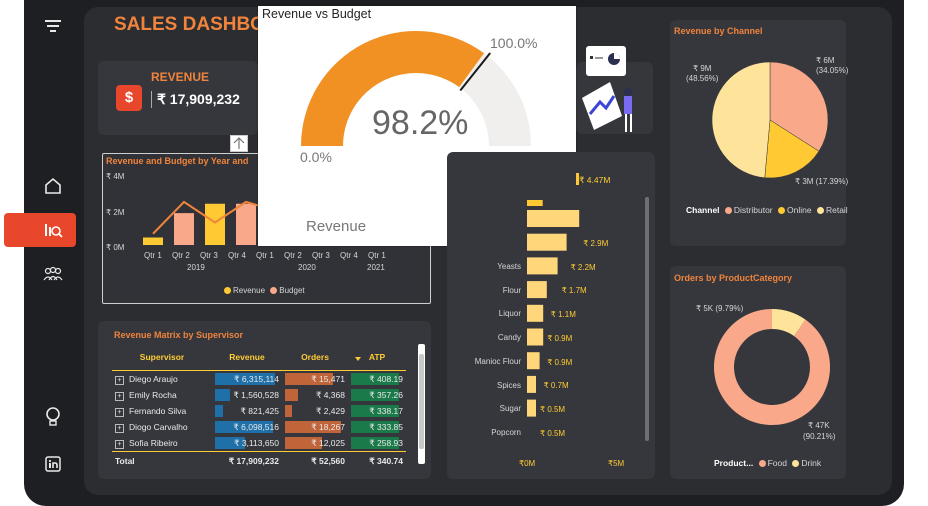 The height and width of the screenshot is (506, 928). Describe the element at coordinates (162, 427) in the screenshot. I see `supervisor-name: + Diogo Carvalho` at that location.